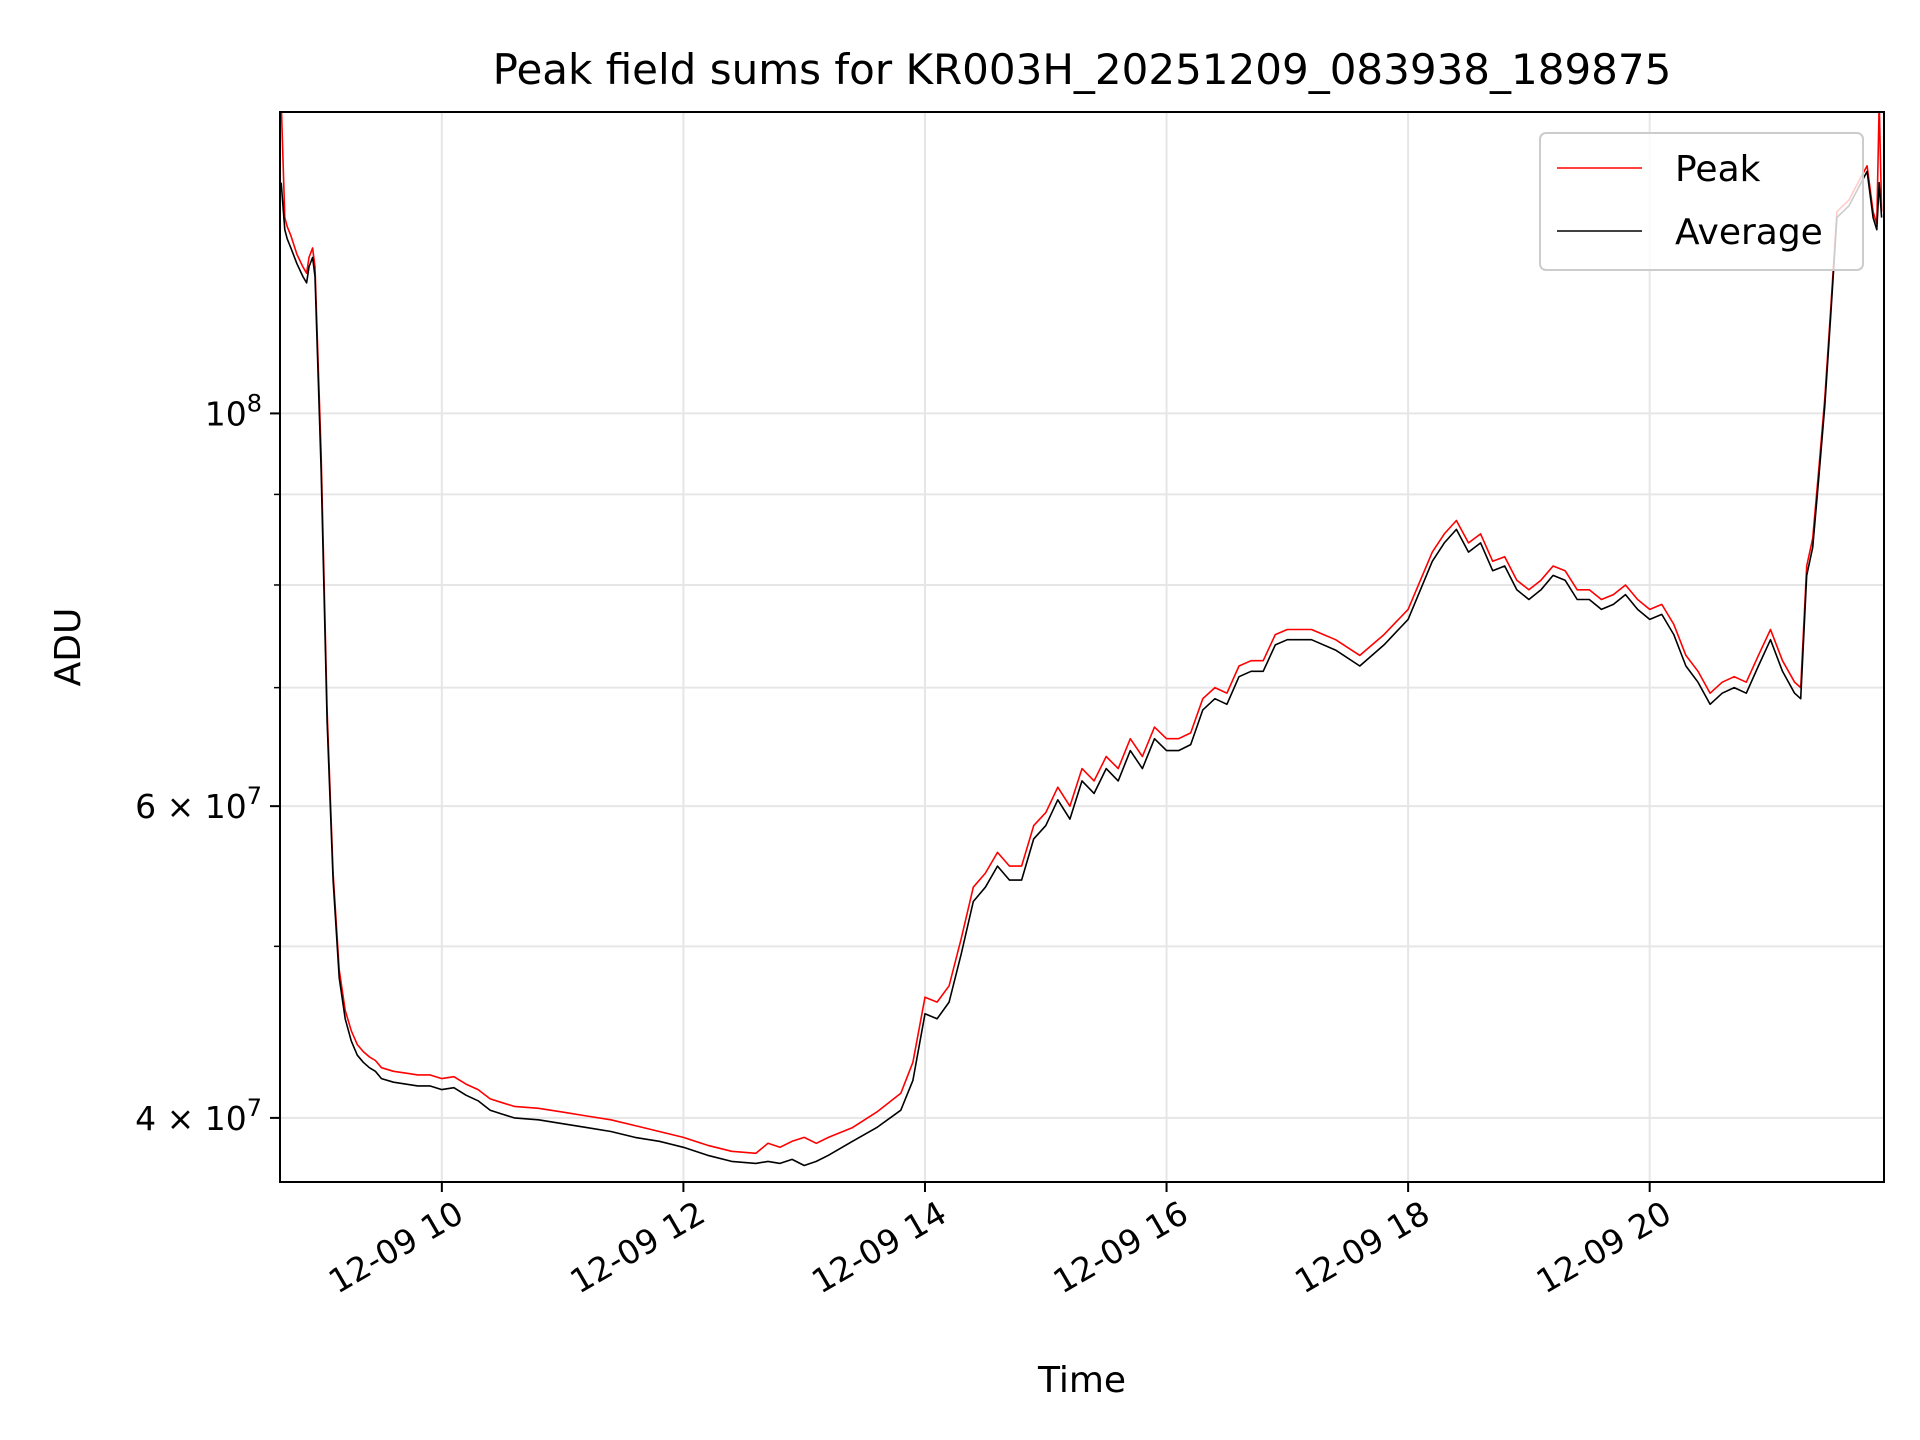 The width and height of the screenshot is (1920, 1440). Describe the element at coordinates (198, 804) in the screenshot. I see `y-tick-label: 6 × 107` at that location.